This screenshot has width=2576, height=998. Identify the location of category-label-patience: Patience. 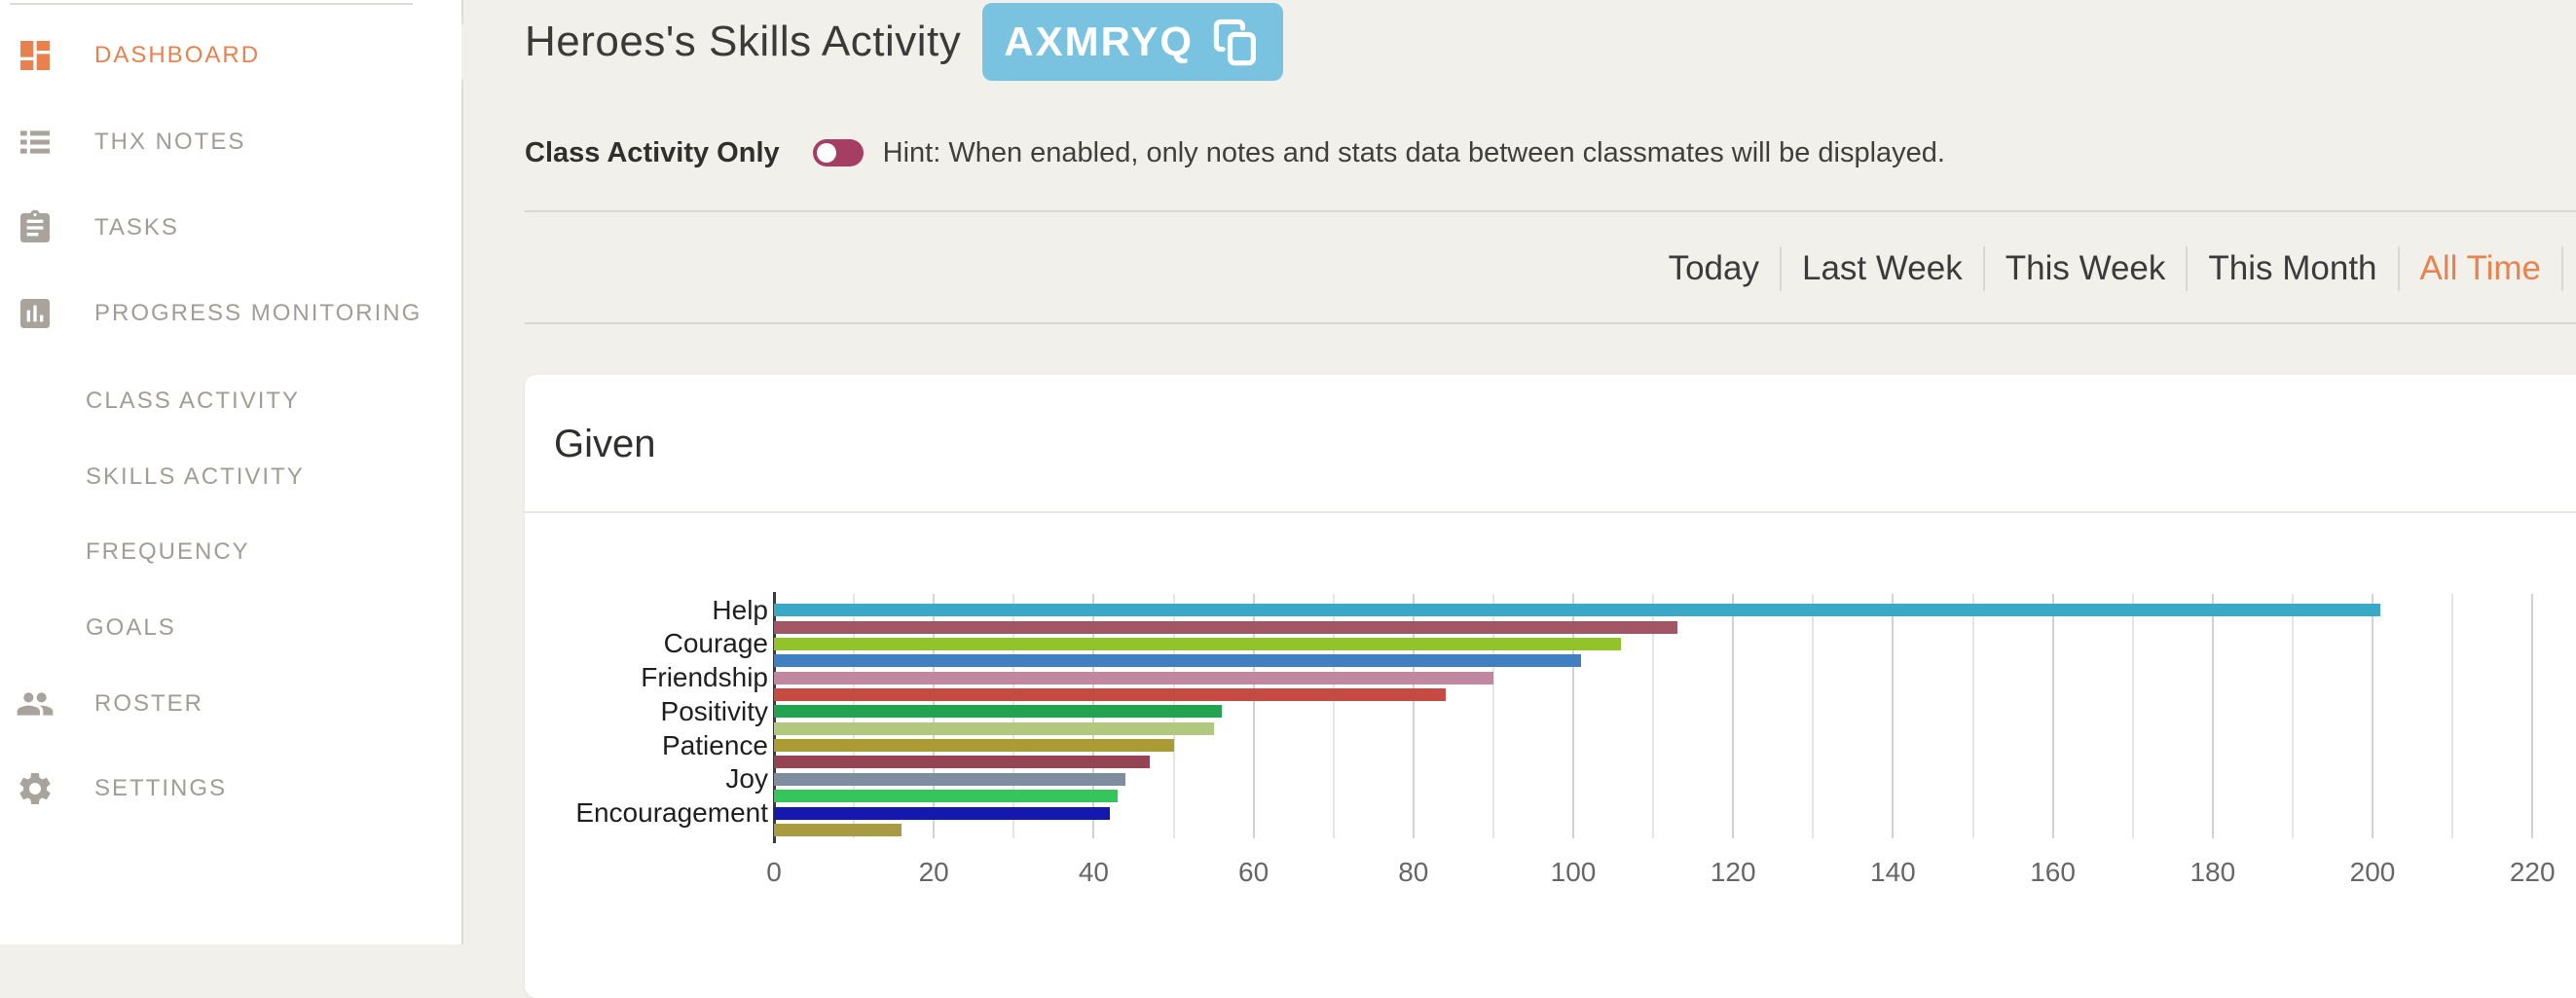
(715, 744).